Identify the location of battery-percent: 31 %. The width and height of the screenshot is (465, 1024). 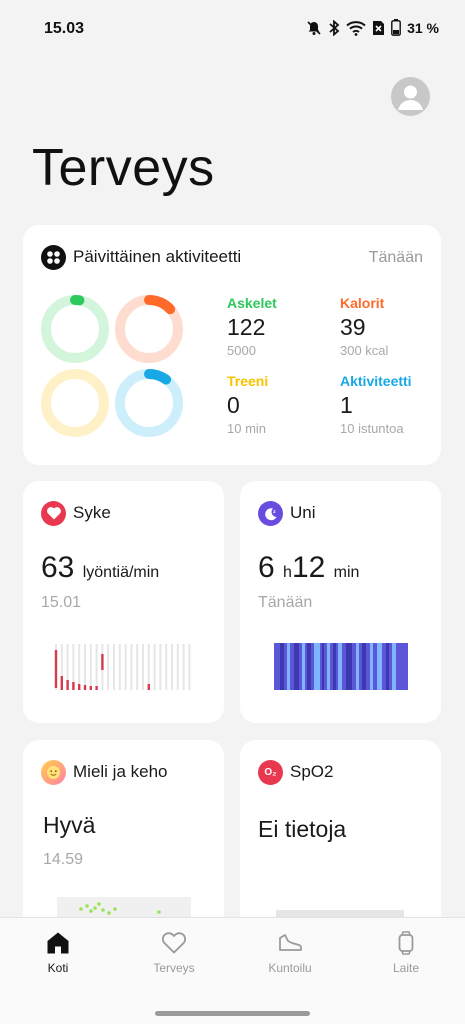
(423, 27).